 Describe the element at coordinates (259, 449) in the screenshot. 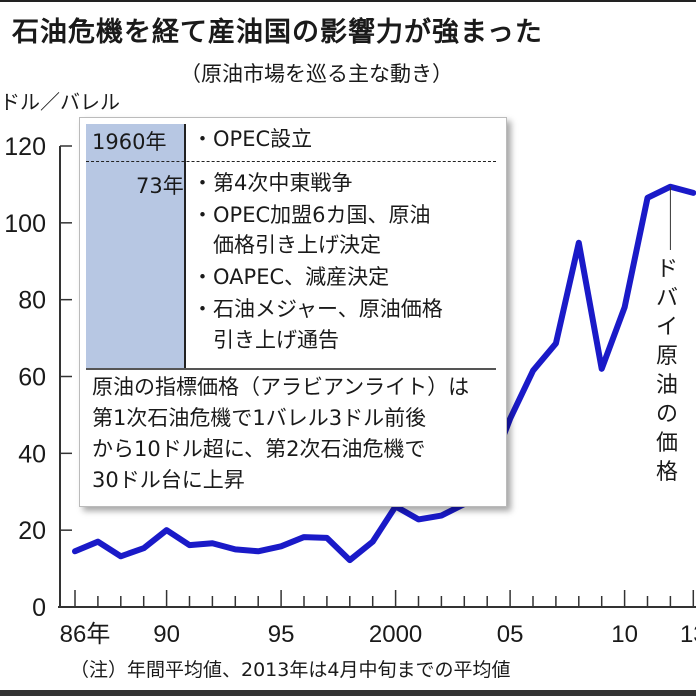

I see `description-line: から10ドル超に、第2次石油危機で` at that location.